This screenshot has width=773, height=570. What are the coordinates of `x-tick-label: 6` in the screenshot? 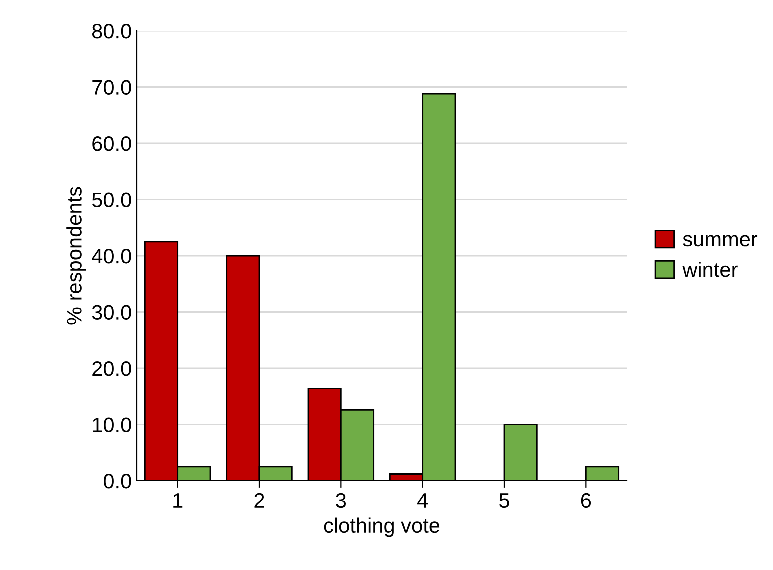 It's located at (586, 500).